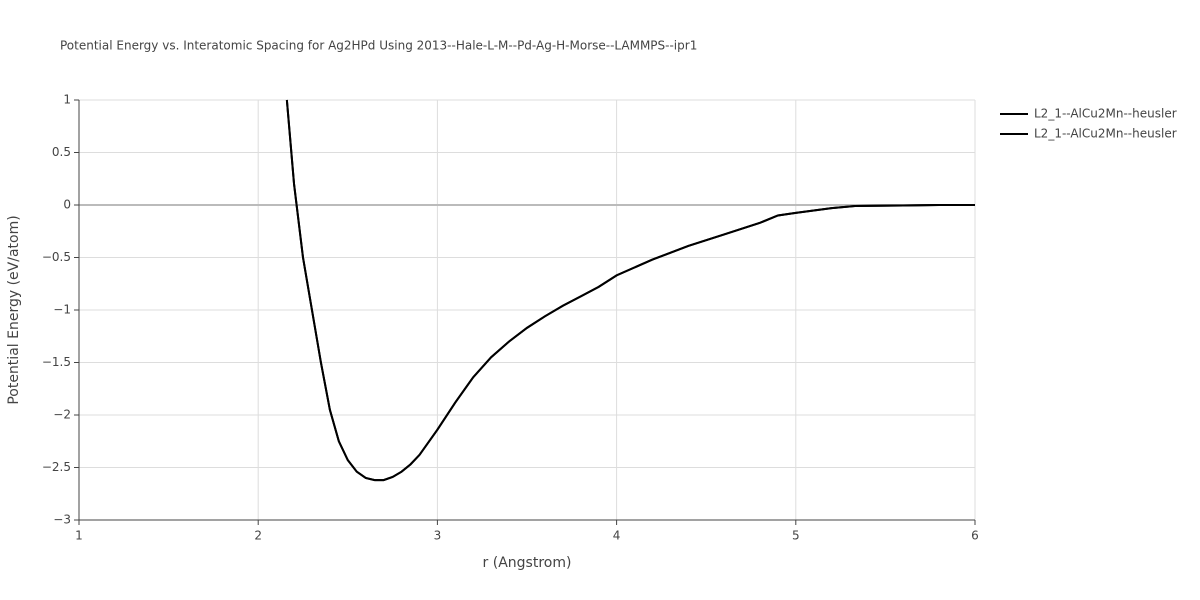 The image size is (1200, 600). What do you see at coordinates (975, 536) in the screenshot?
I see `x-tick-label: 6` at bounding box center [975, 536].